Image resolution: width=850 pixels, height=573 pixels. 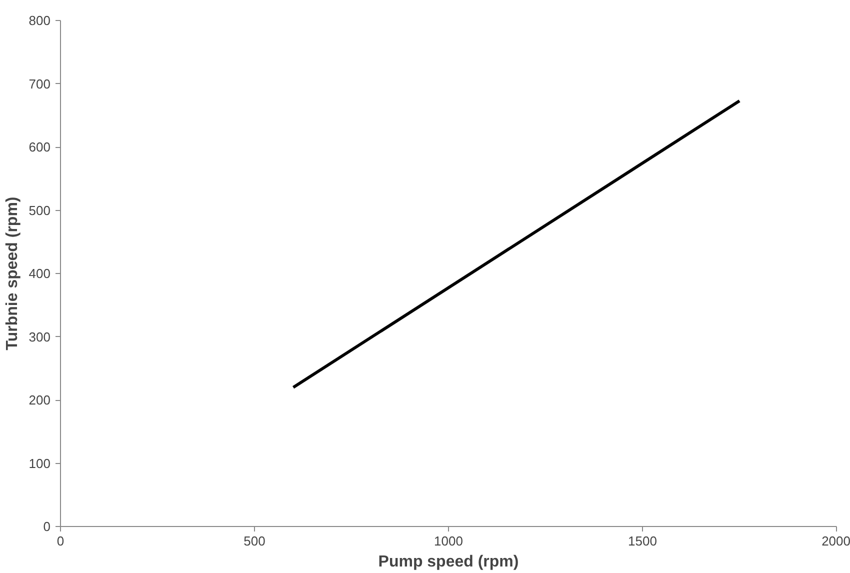 I want to click on y-tick-label: 100, so click(x=39, y=463).